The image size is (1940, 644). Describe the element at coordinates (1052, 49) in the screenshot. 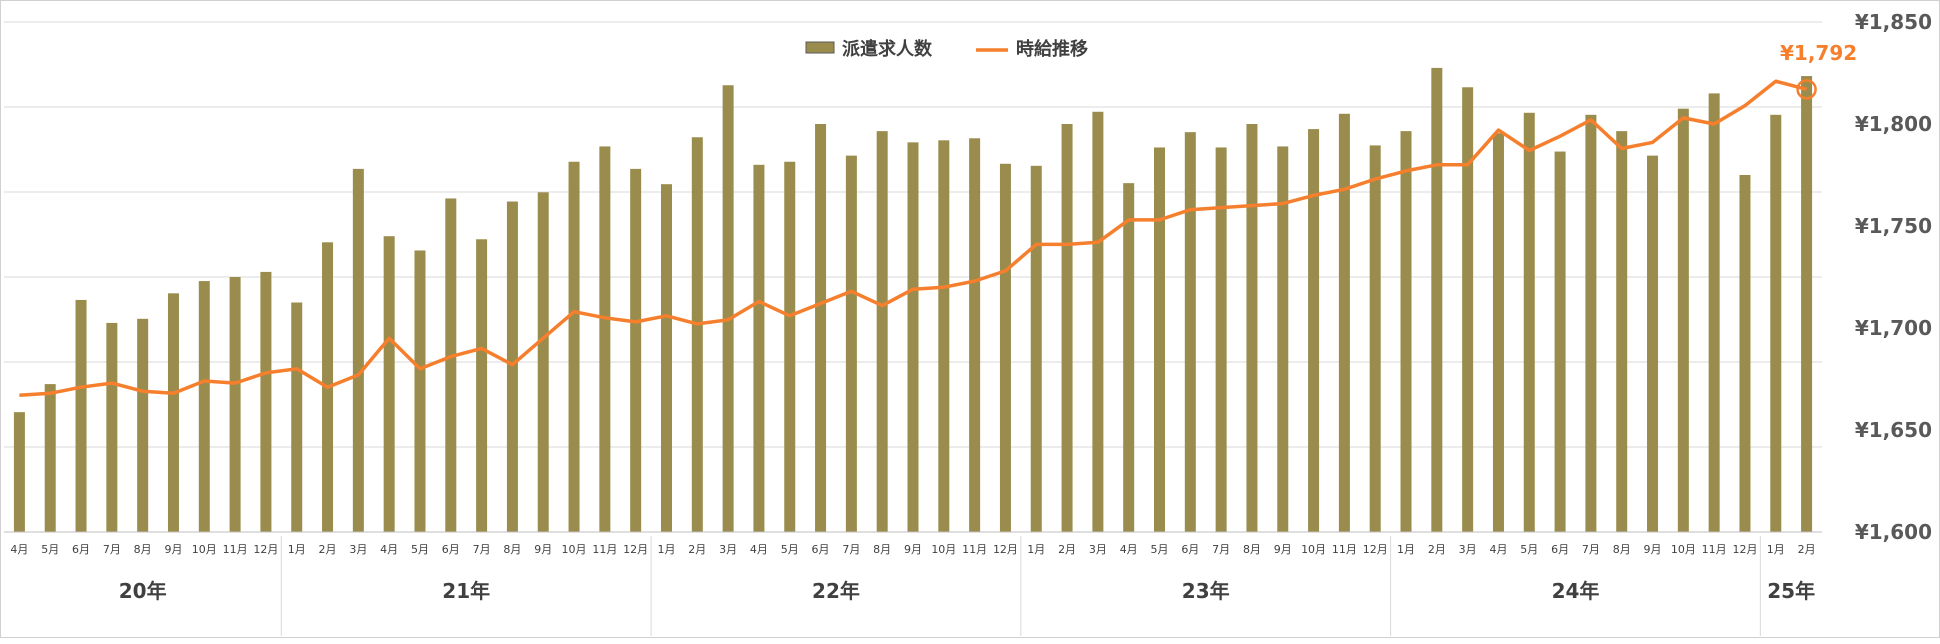

I see `legend-line-label: 時給推移` at that location.